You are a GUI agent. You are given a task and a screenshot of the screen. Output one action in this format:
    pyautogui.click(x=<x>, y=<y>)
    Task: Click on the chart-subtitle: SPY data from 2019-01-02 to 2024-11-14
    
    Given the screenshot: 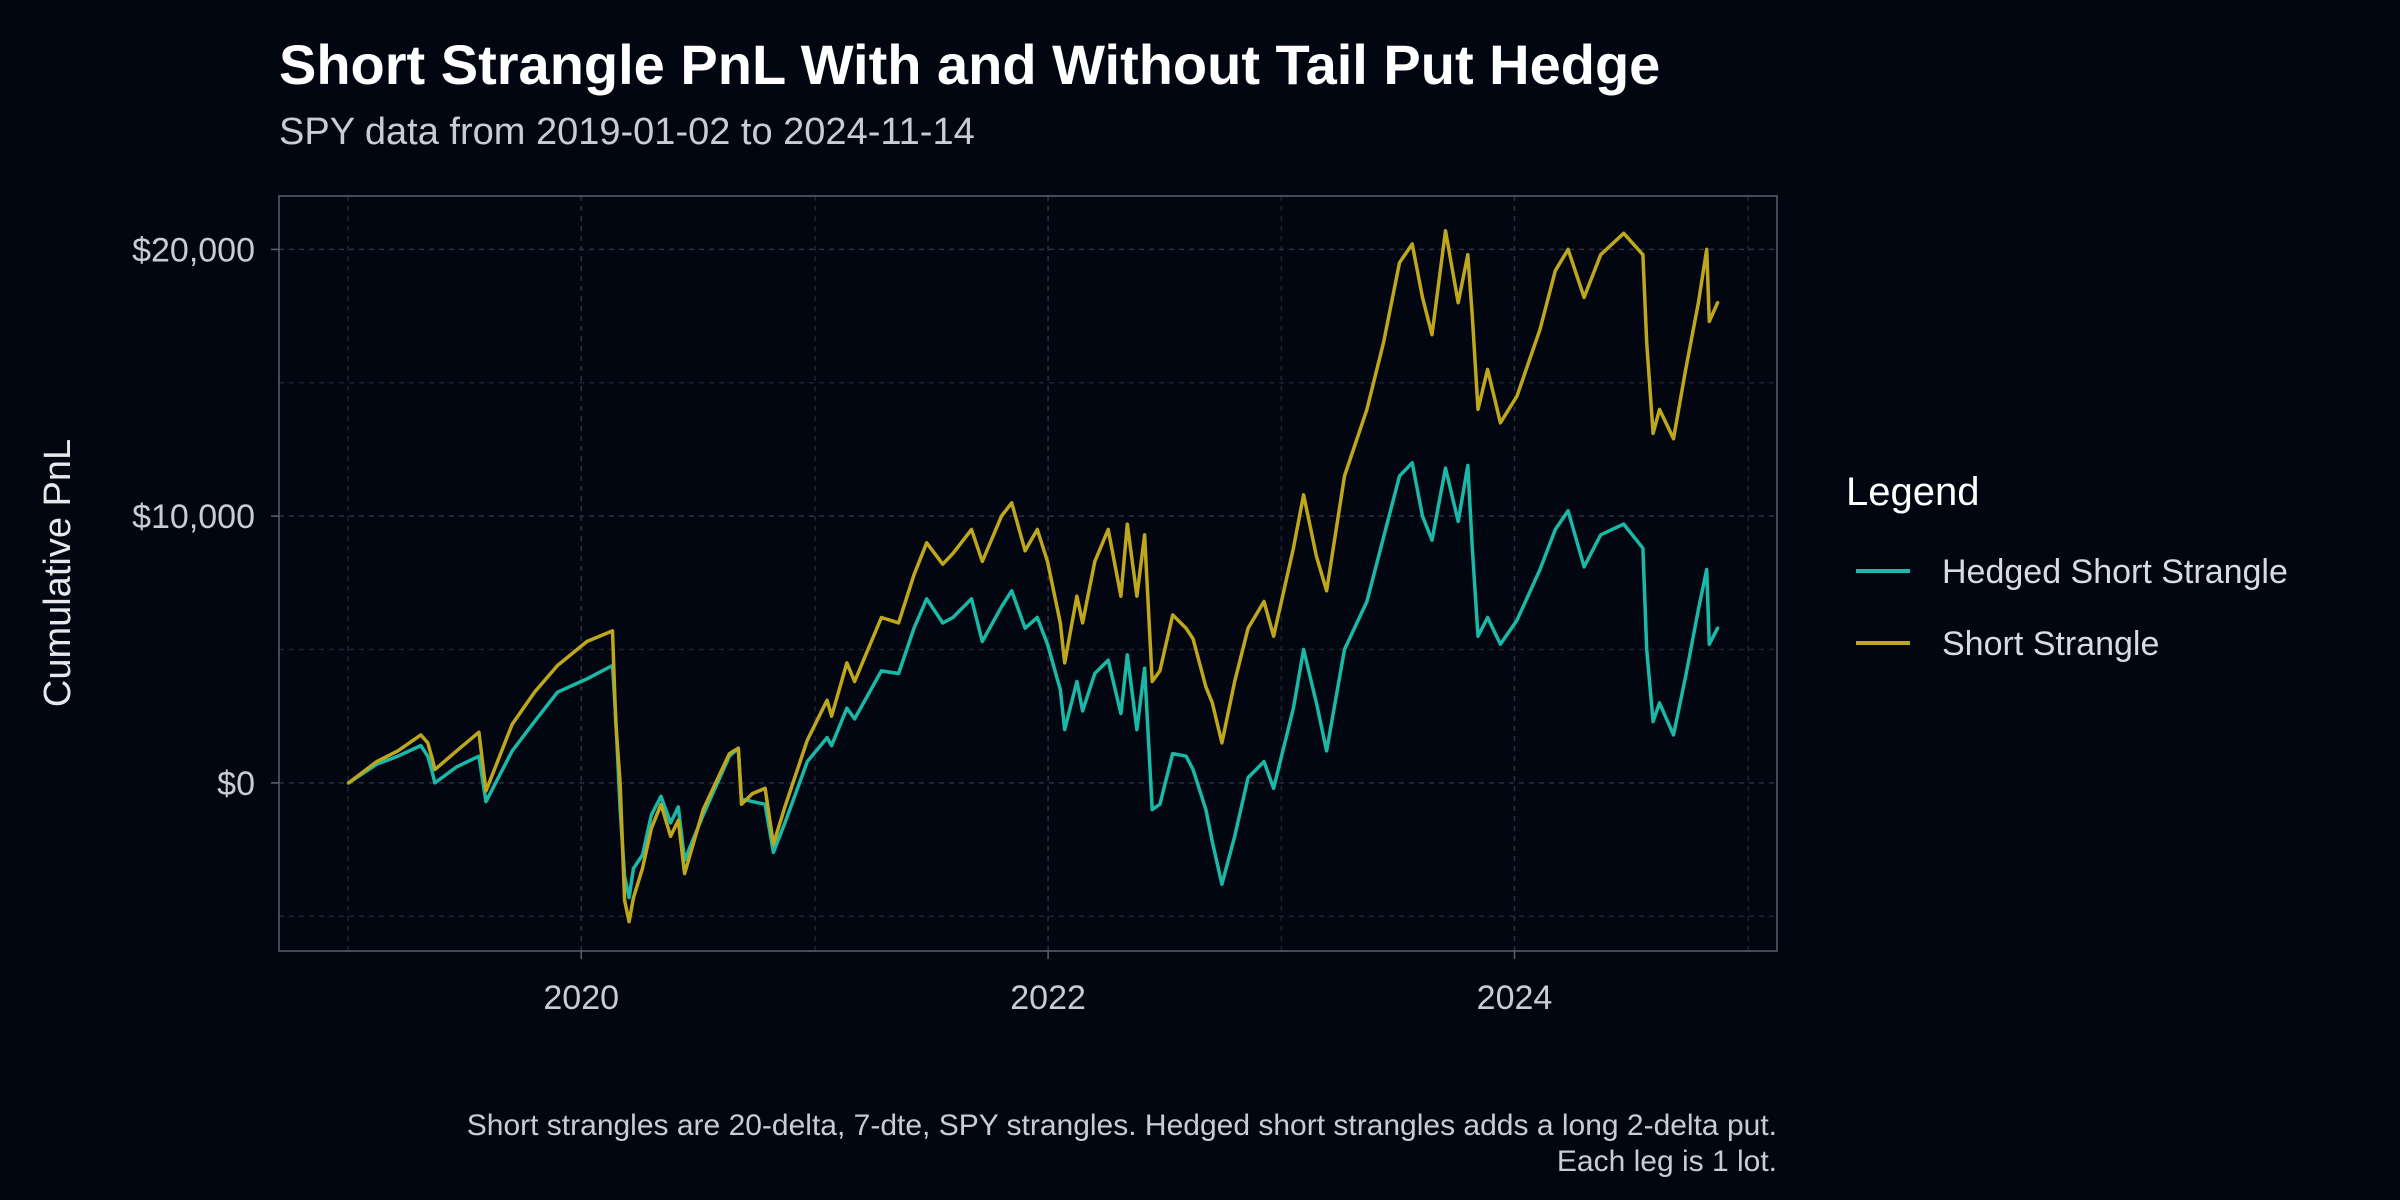 What is the action you would take?
    pyautogui.click(x=627, y=132)
    